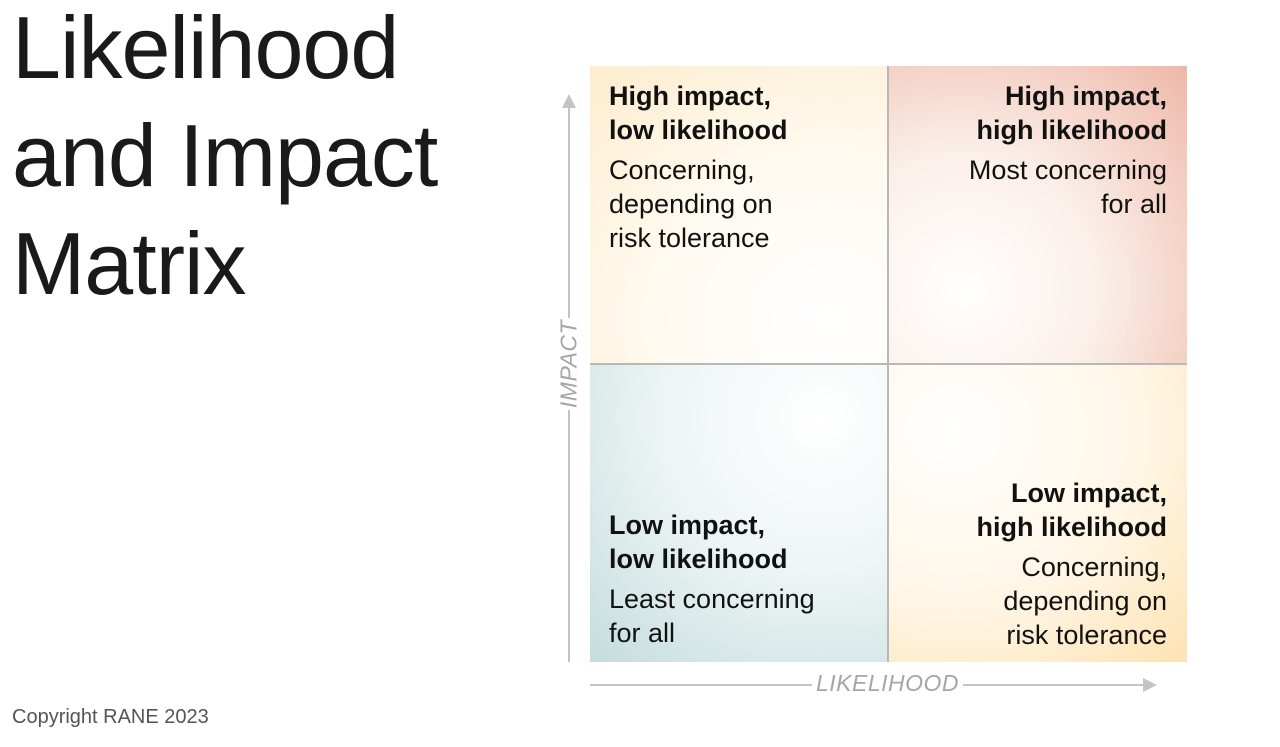 The image size is (1280, 747). I want to click on impact-axis-label-background, so click(569, 364).